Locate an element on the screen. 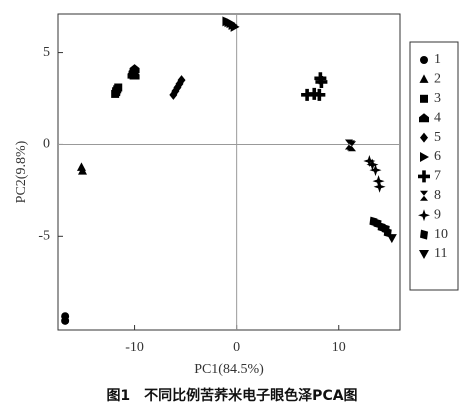  legend-label: 9 is located at coordinates (437, 214).